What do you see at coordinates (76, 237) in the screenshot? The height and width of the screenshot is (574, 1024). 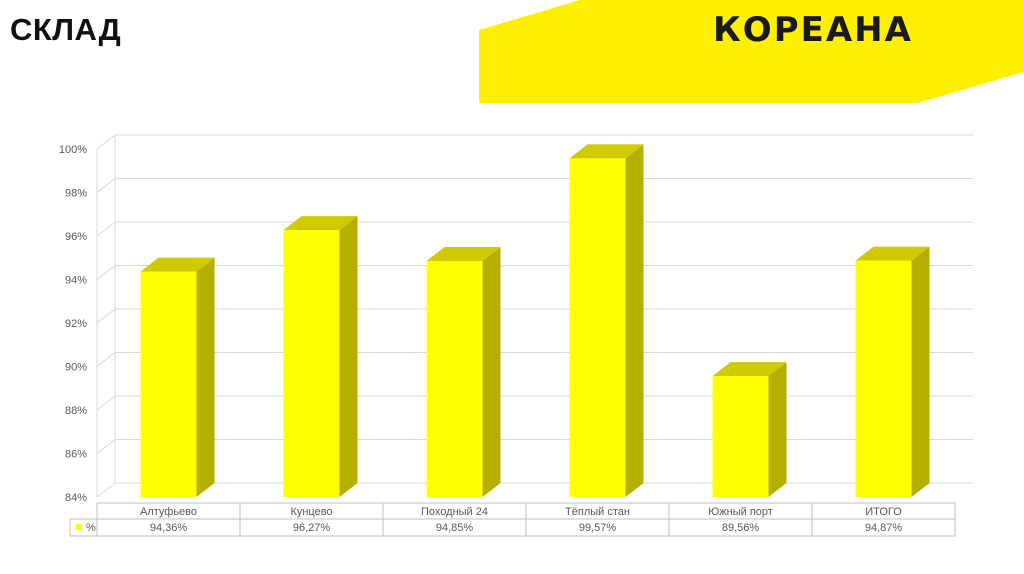 I see `y-tick-label: 96%` at bounding box center [76, 237].